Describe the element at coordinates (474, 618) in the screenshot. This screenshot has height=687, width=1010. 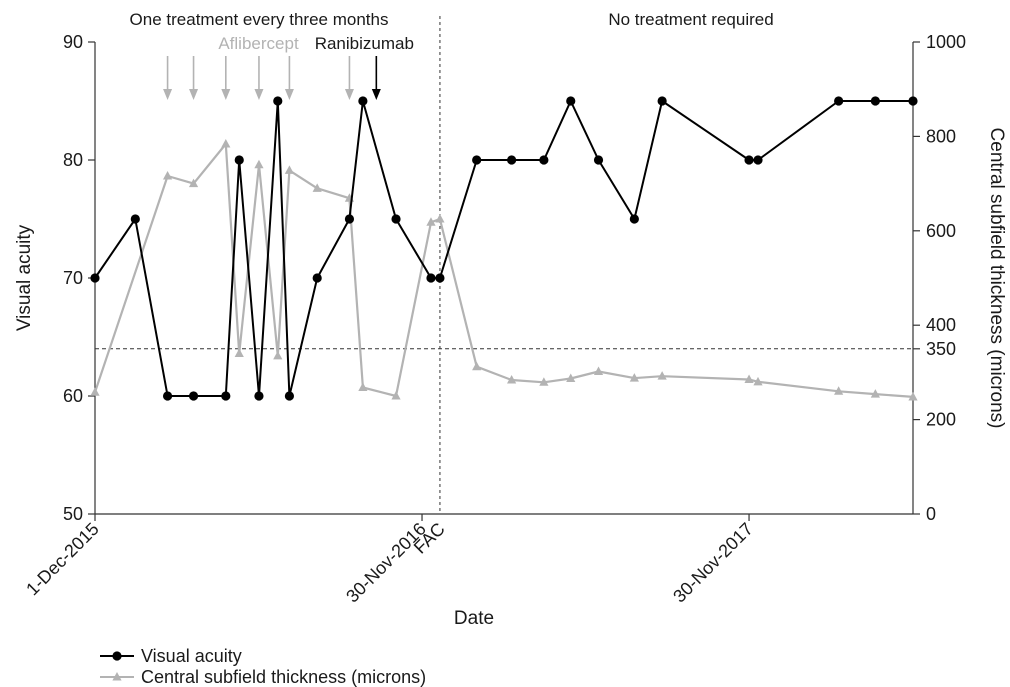
I see `x-axis-title: Date` at that location.